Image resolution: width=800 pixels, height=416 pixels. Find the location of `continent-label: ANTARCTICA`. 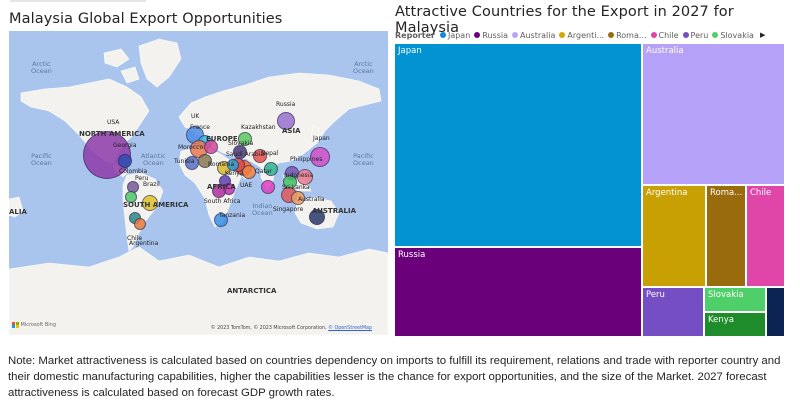

continent-label: ANTARCTICA is located at coordinates (252, 291).